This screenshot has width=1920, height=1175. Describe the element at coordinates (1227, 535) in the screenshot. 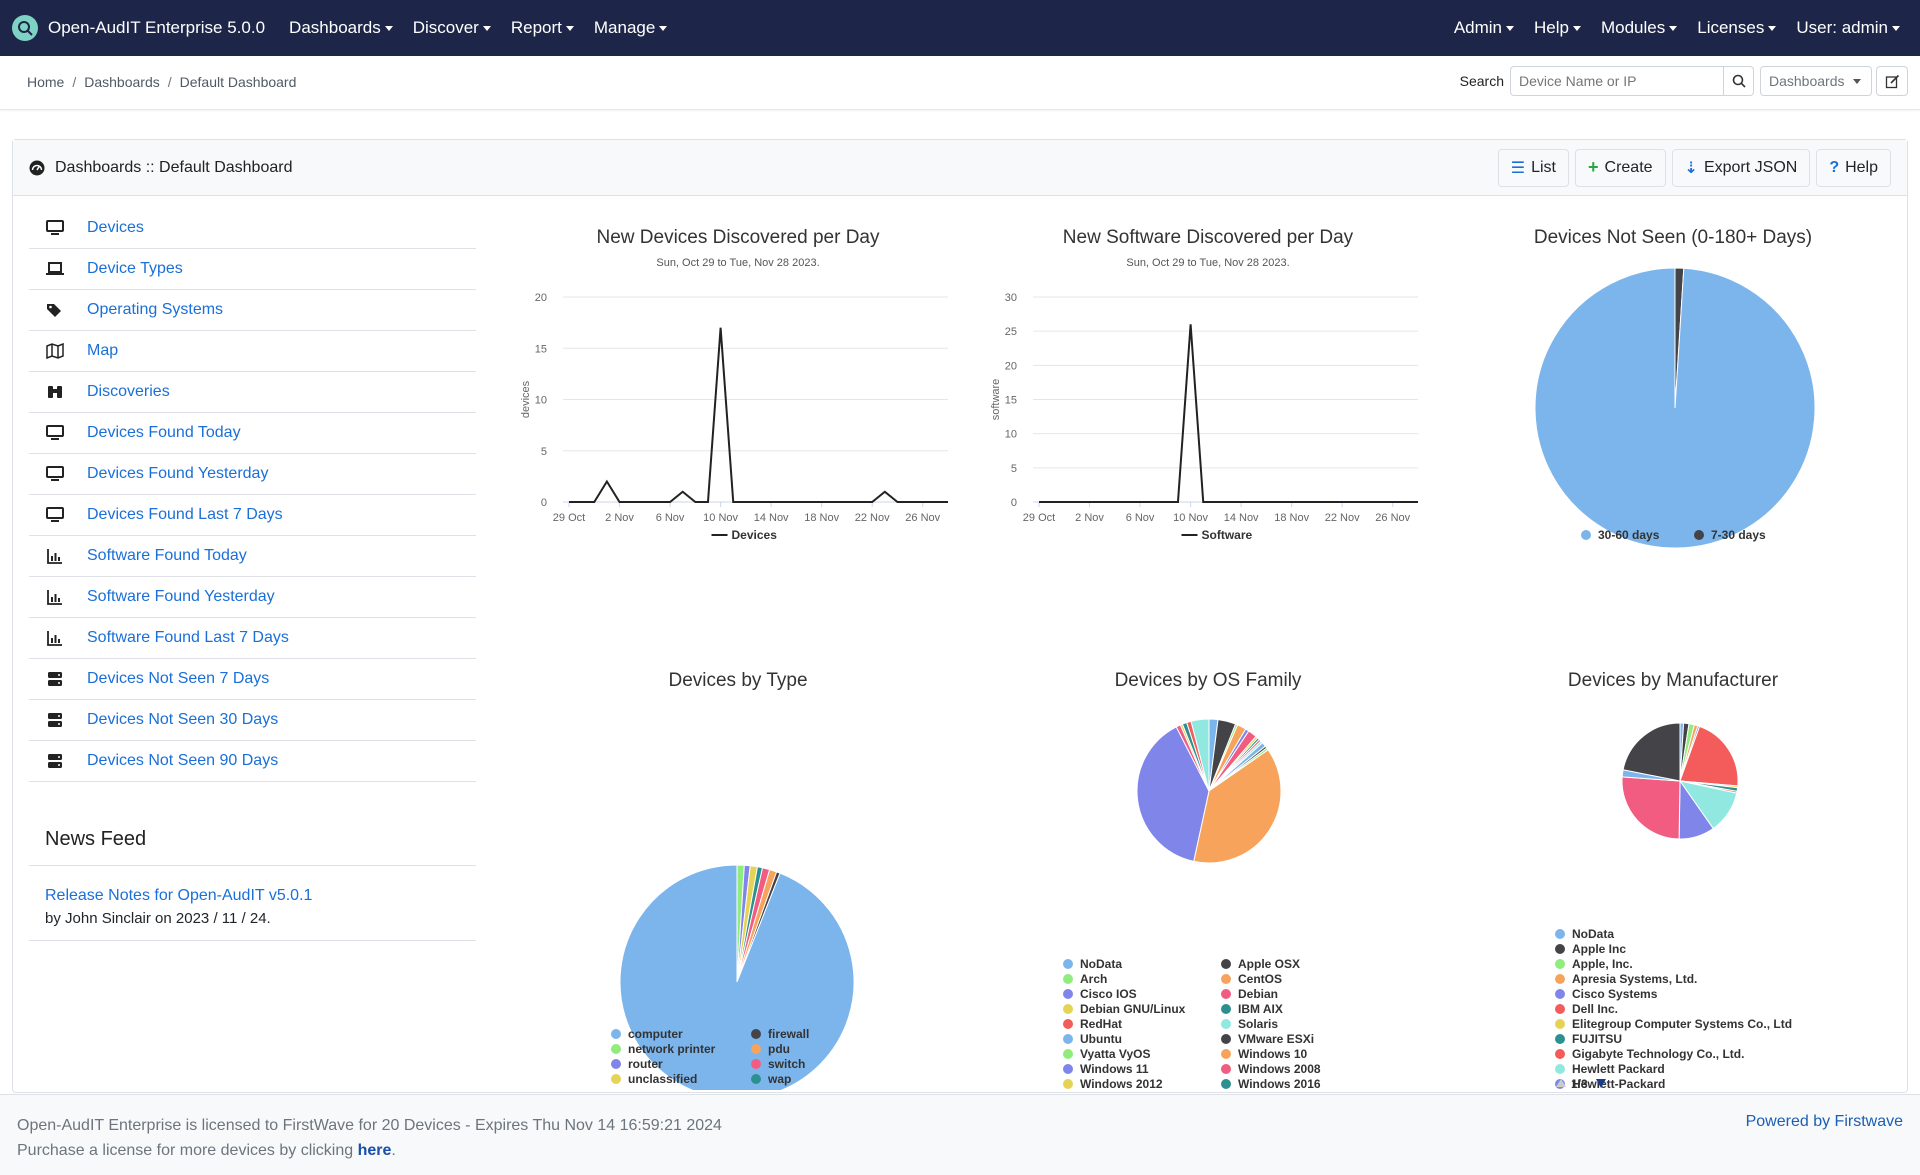

I see `legend-label: Software` at that location.